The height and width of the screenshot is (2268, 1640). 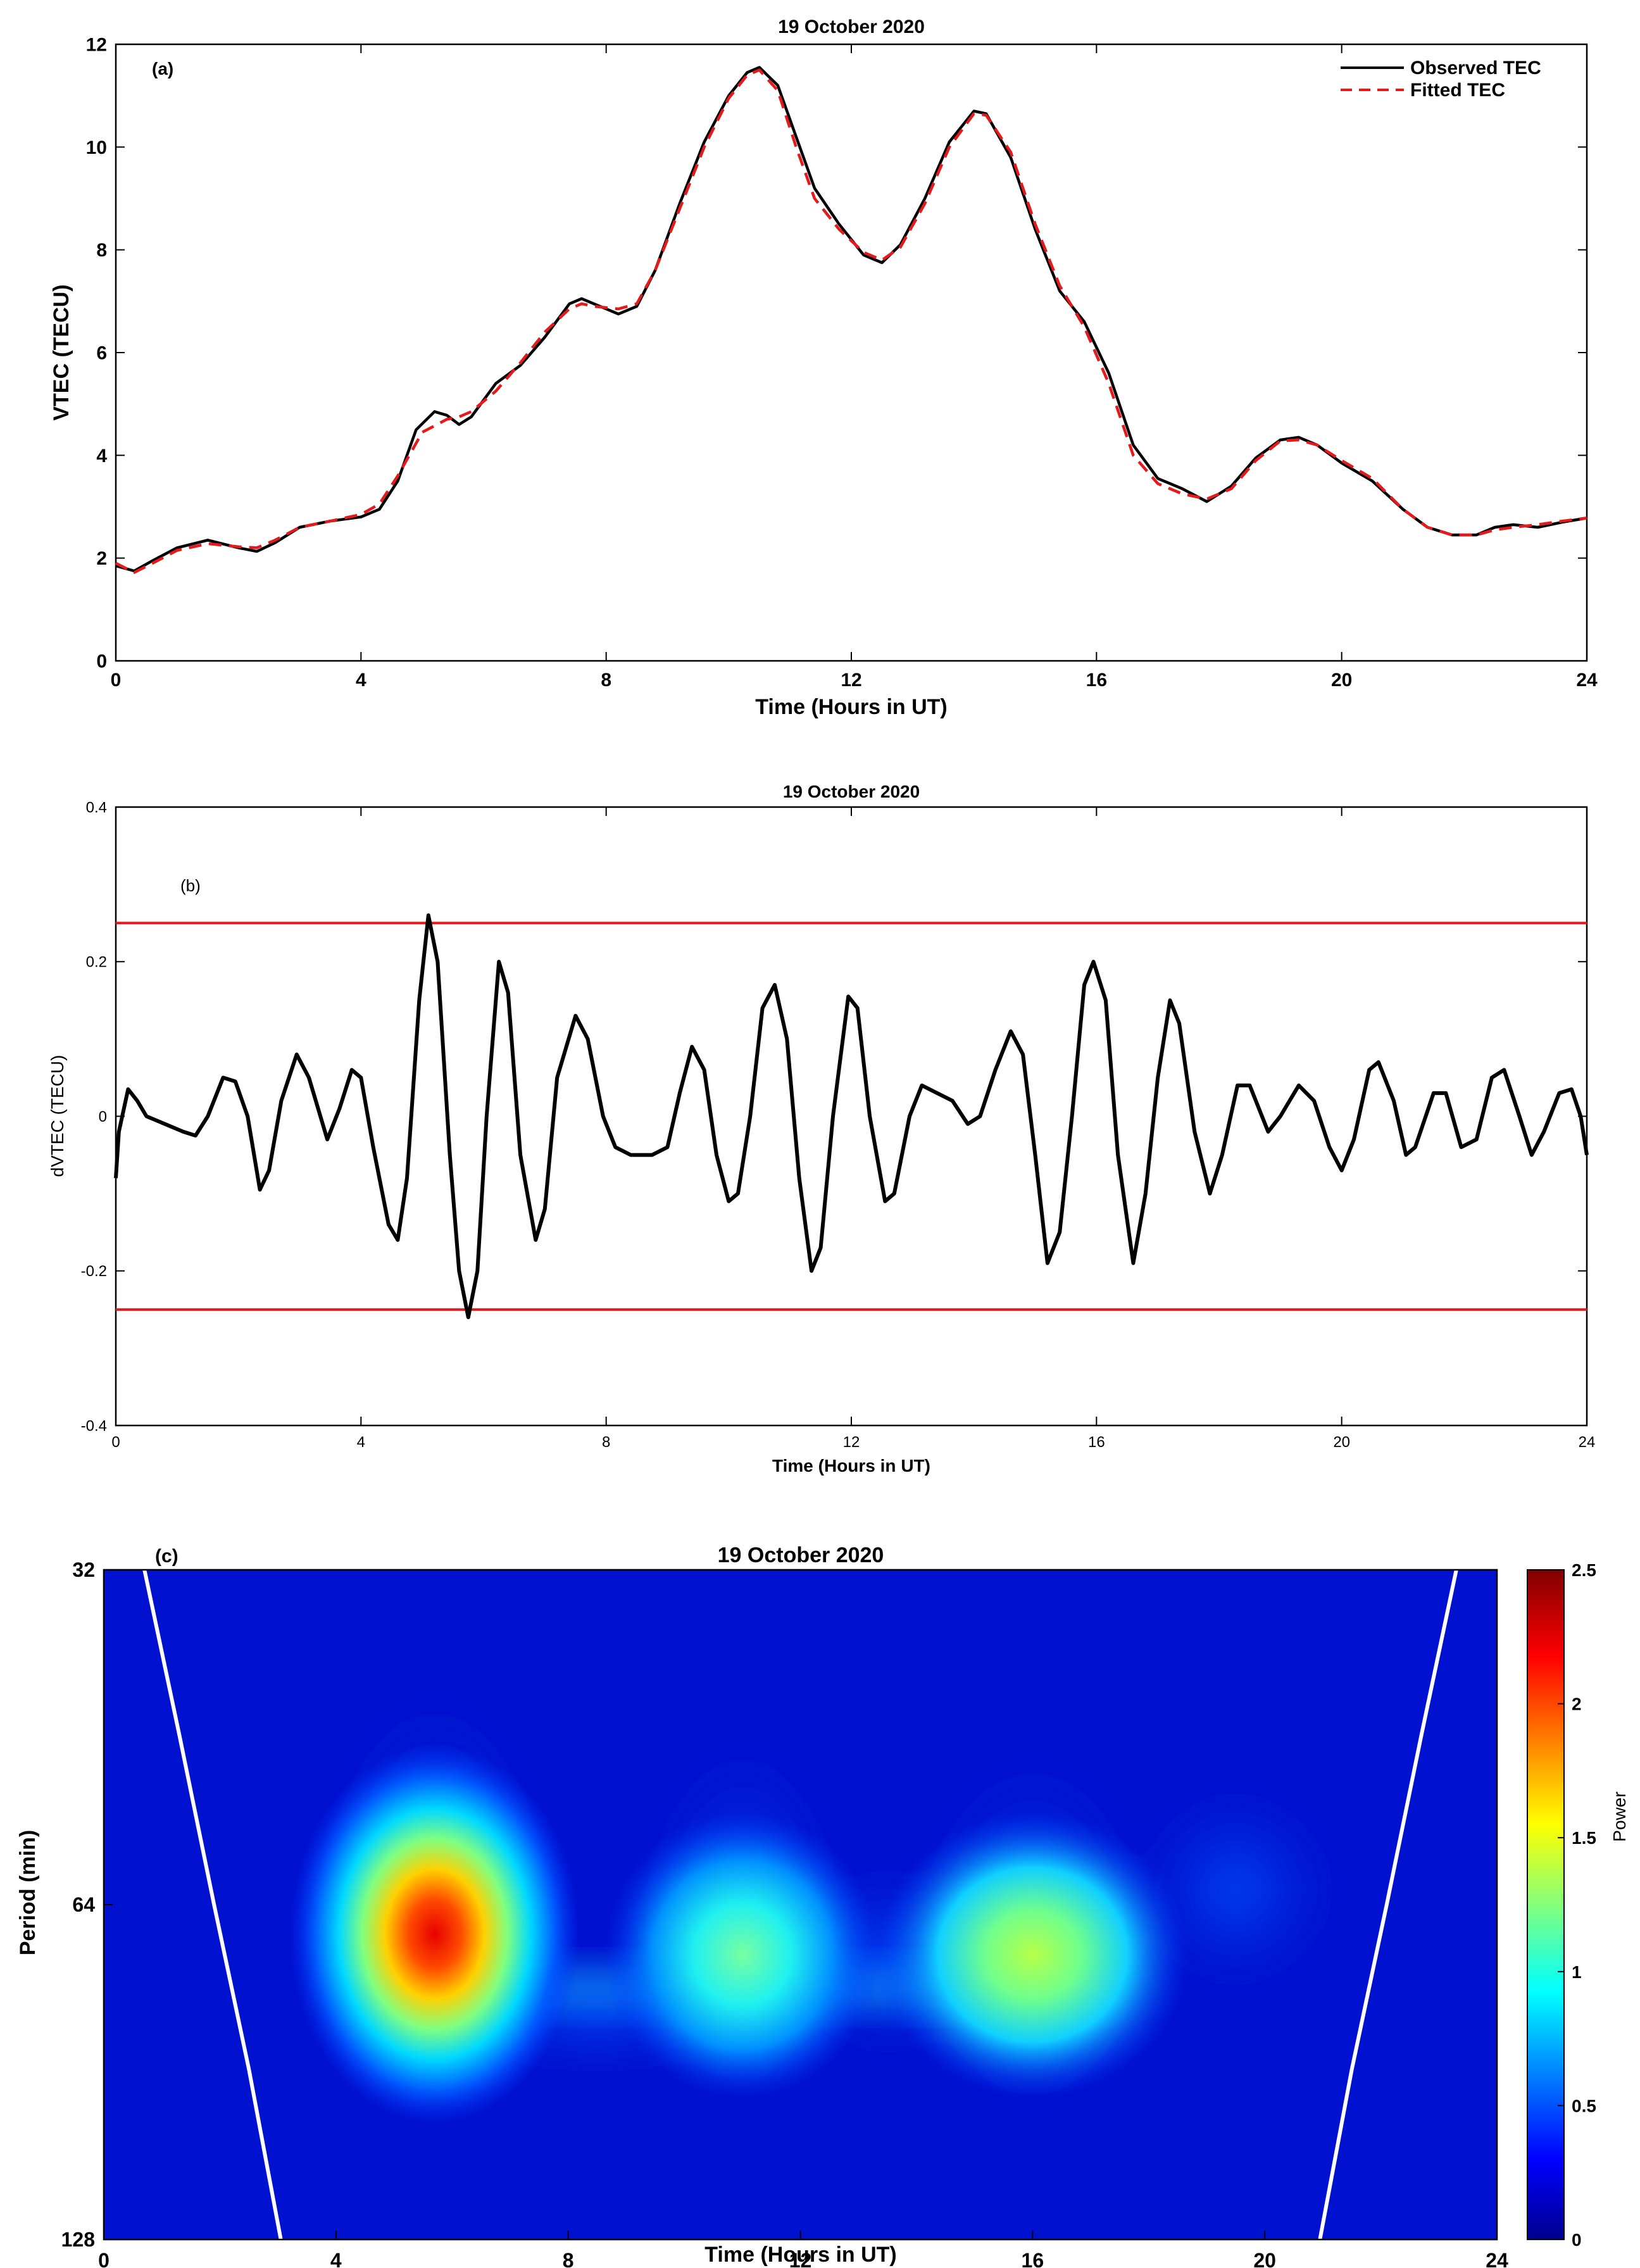 What do you see at coordinates (1584, 1838) in the screenshot?
I see `colorbar-tick-label-3: 1.5` at bounding box center [1584, 1838].